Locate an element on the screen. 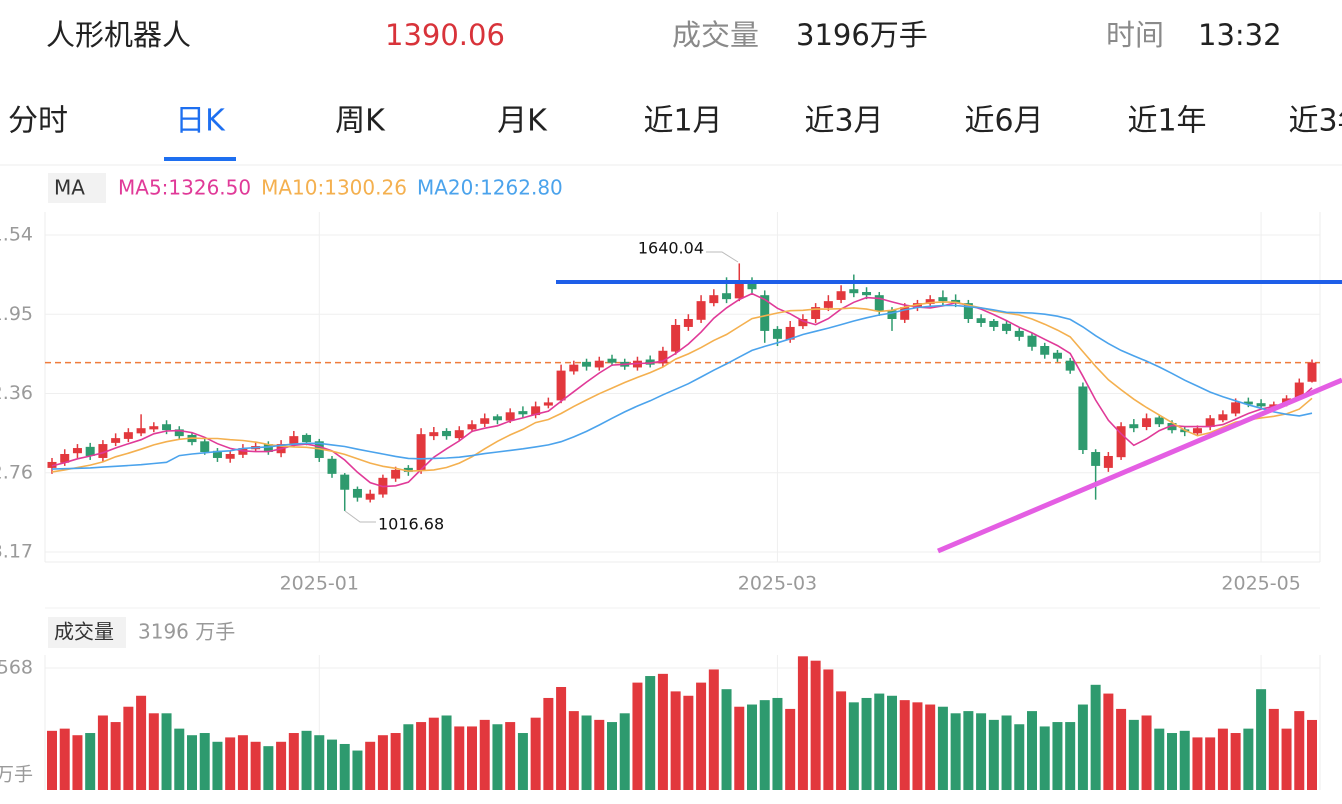 This screenshot has height=804, width=1342. y-tick-label: 1112.76 is located at coordinates (16, 472).